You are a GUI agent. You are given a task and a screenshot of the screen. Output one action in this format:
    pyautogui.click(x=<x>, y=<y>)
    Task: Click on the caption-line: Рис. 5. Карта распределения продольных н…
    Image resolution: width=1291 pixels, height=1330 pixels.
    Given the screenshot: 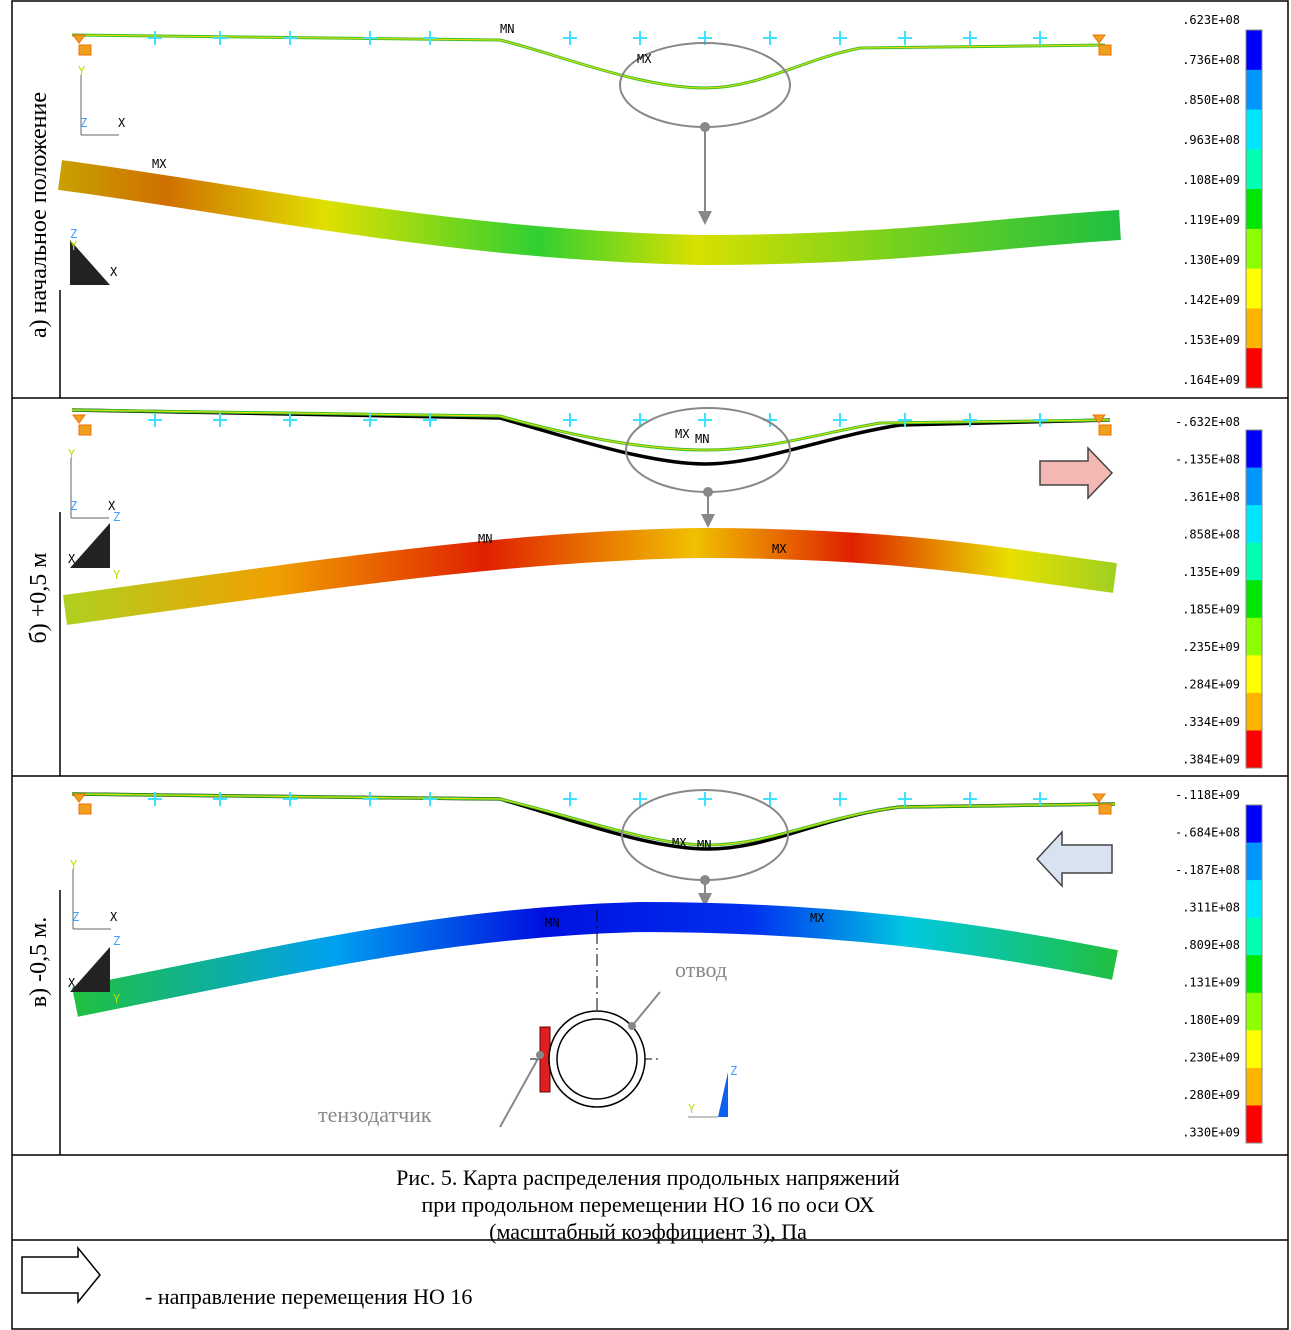 What is the action you would take?
    pyautogui.click(x=648, y=1177)
    